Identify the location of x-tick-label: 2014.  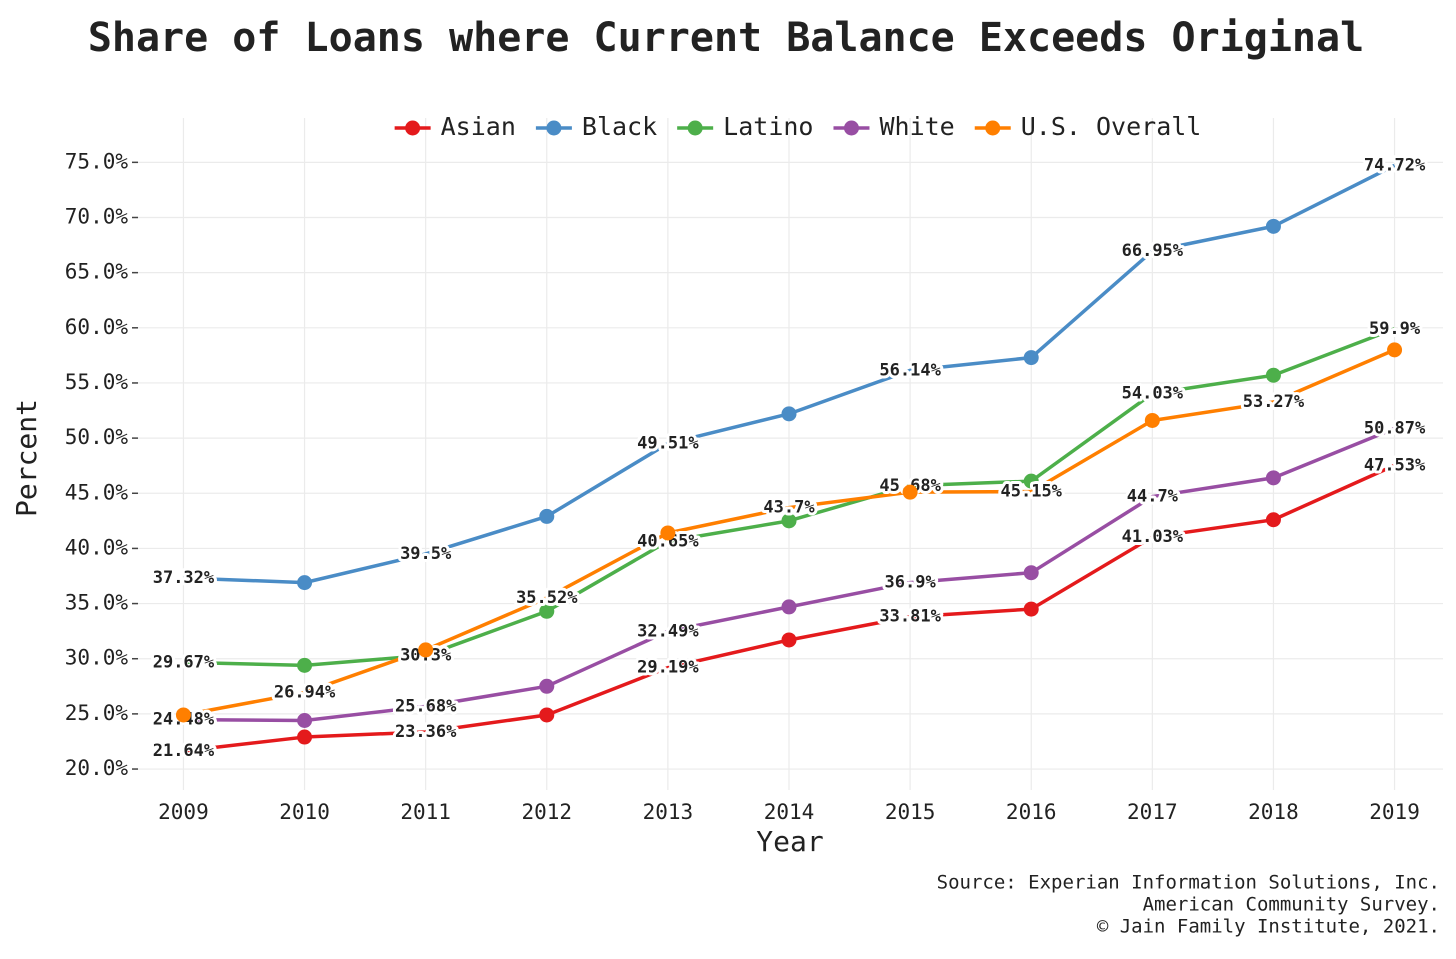
(789, 812).